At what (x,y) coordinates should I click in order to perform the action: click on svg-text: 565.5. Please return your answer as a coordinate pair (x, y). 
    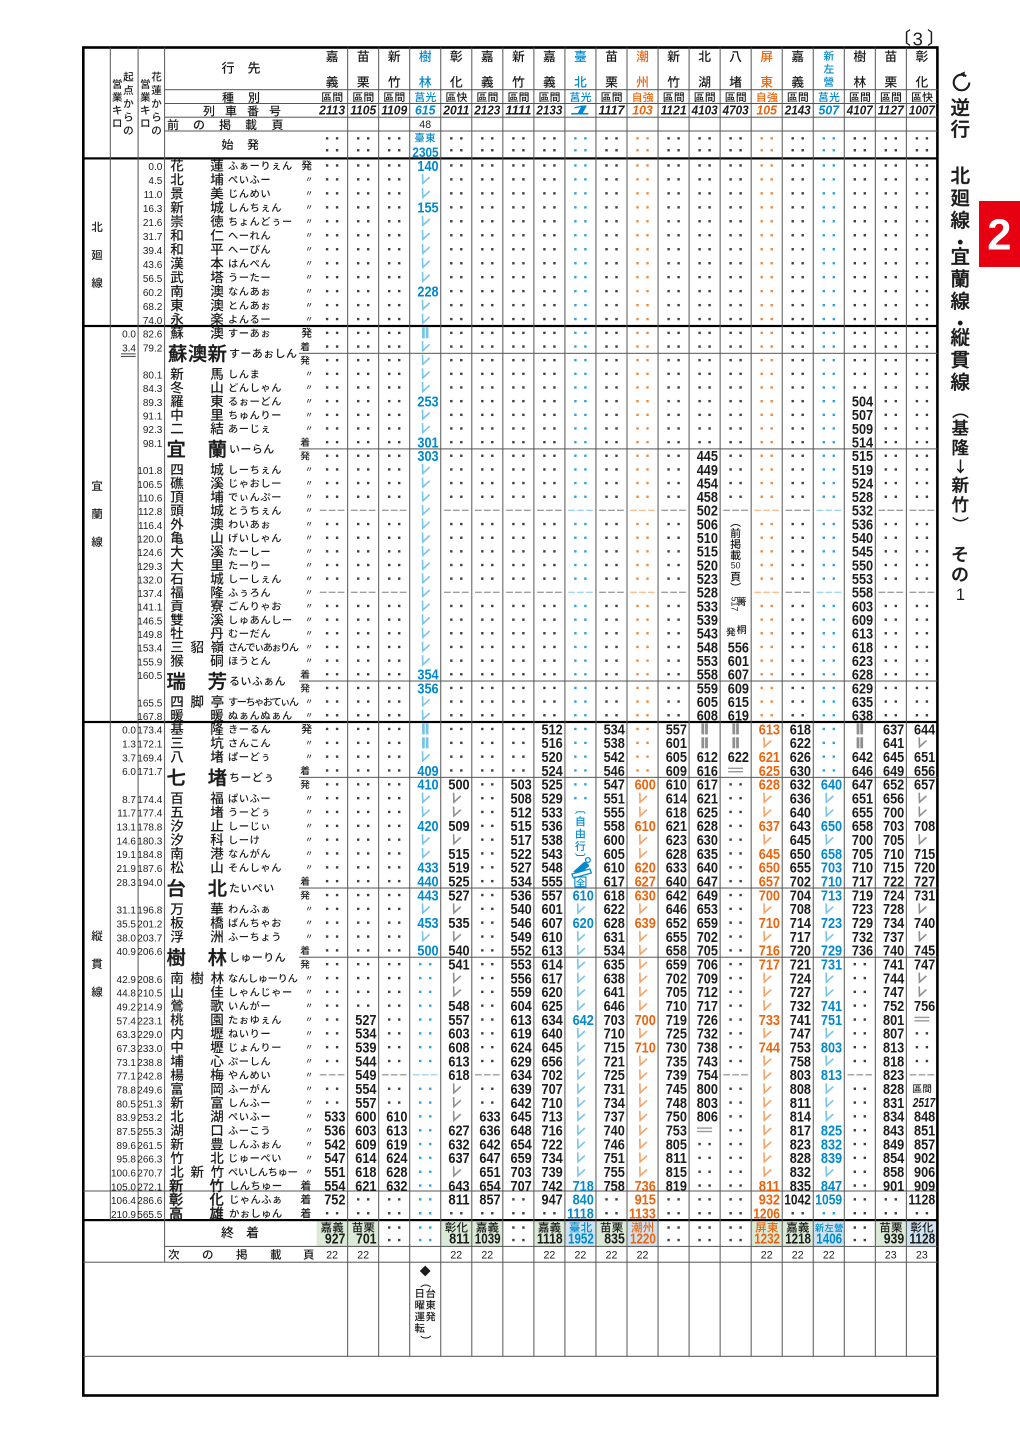
    Looking at the image, I should click on (149, 1215).